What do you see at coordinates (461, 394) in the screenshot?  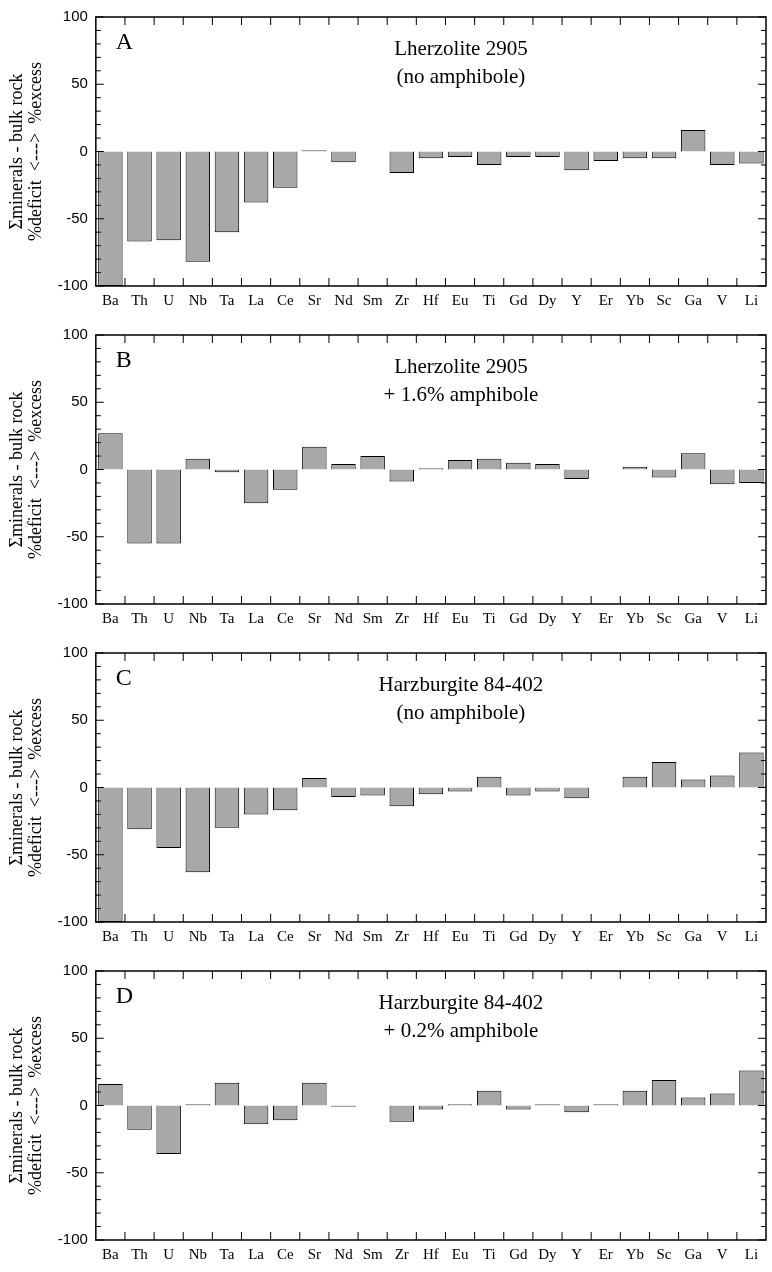 I see `text: + 1.6% amphibole` at bounding box center [461, 394].